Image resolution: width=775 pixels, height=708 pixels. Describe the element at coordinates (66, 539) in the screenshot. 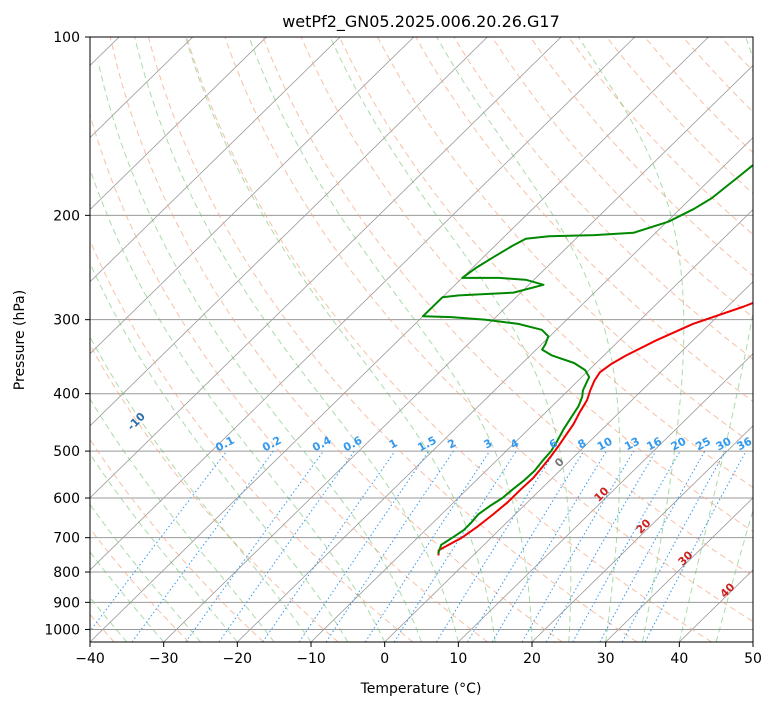

I see `y-tick-label: 700` at that location.